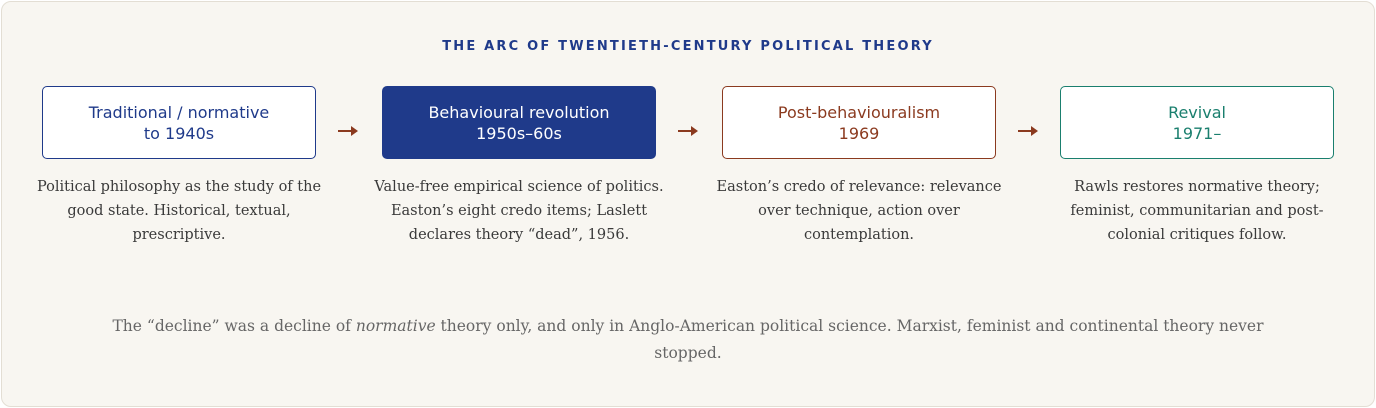 The height and width of the screenshot is (408, 1376). I want to click on stage-box: Traditional / normative to 1940s, so click(179, 122).